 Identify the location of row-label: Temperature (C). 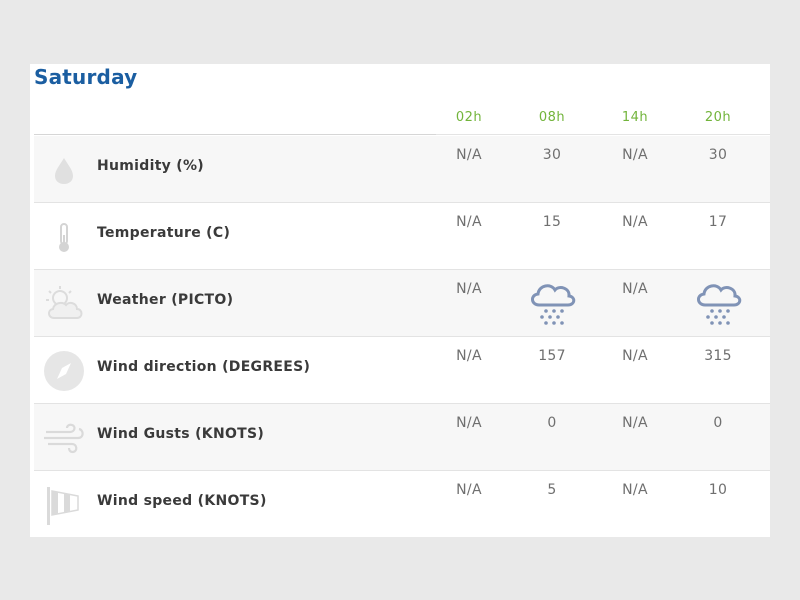
(164, 233).